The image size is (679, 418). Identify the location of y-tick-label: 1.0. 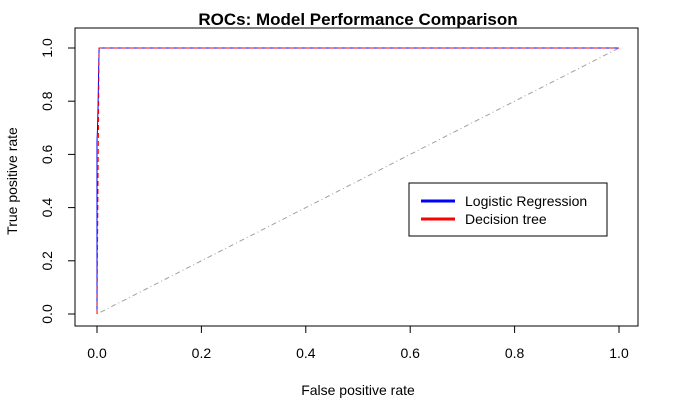
(47, 48).